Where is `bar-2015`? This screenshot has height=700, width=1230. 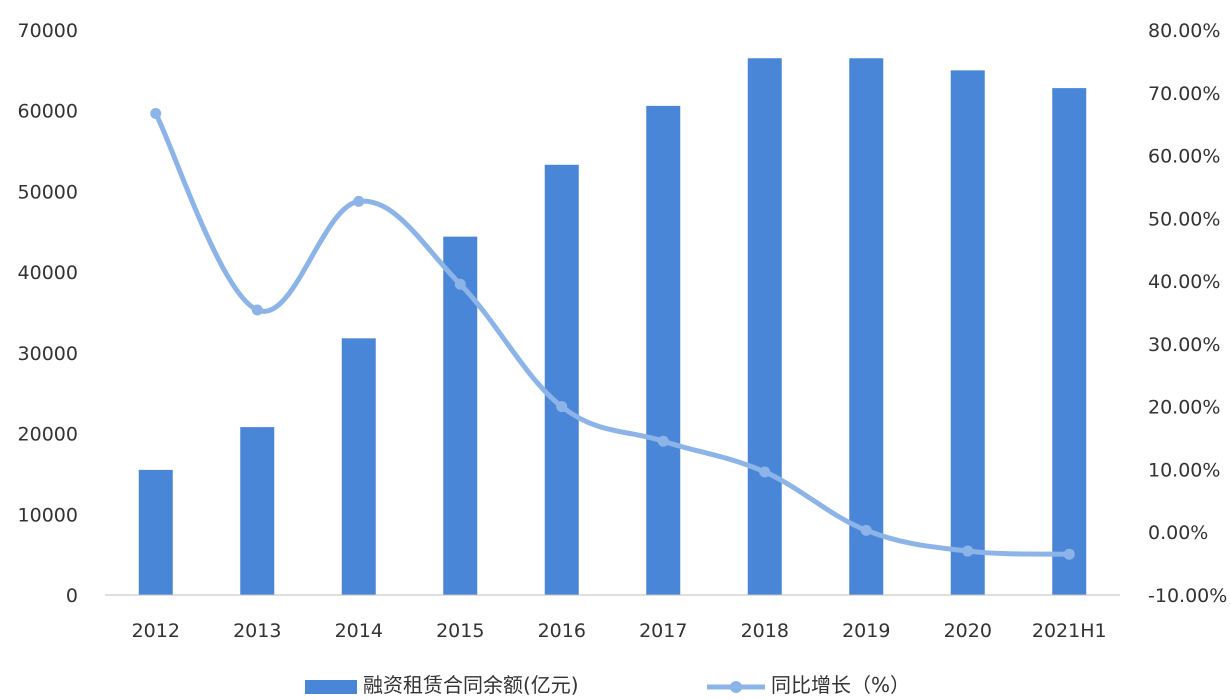
bar-2015 is located at coordinates (460, 415).